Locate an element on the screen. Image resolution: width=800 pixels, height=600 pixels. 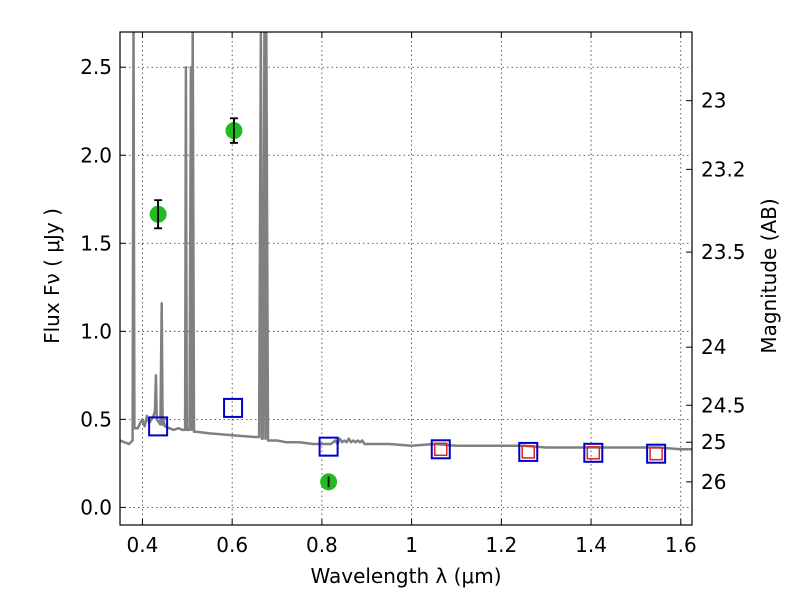
y-tick-label: 0.5 is located at coordinates (96, 419).